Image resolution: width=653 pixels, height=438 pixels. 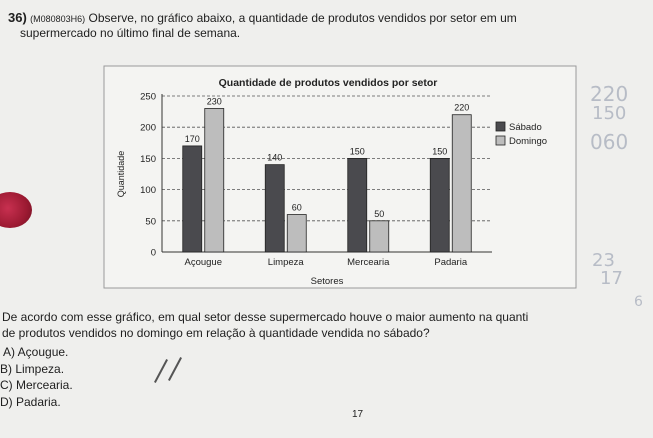 I want to click on handwritten-note: 23, so click(x=603, y=260).